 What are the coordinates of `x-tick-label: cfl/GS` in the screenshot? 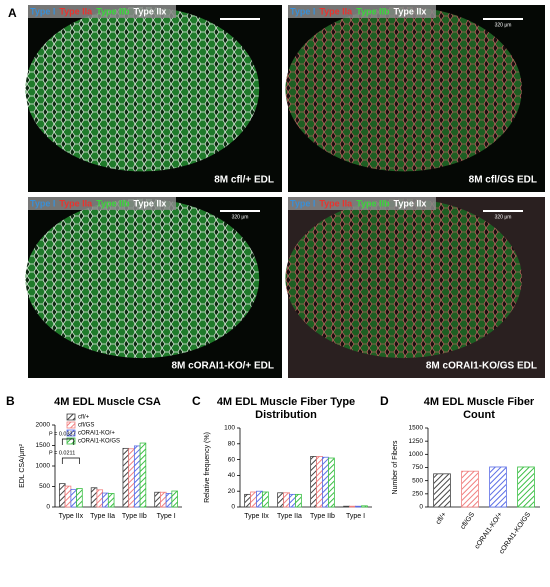 It's located at (467, 521).